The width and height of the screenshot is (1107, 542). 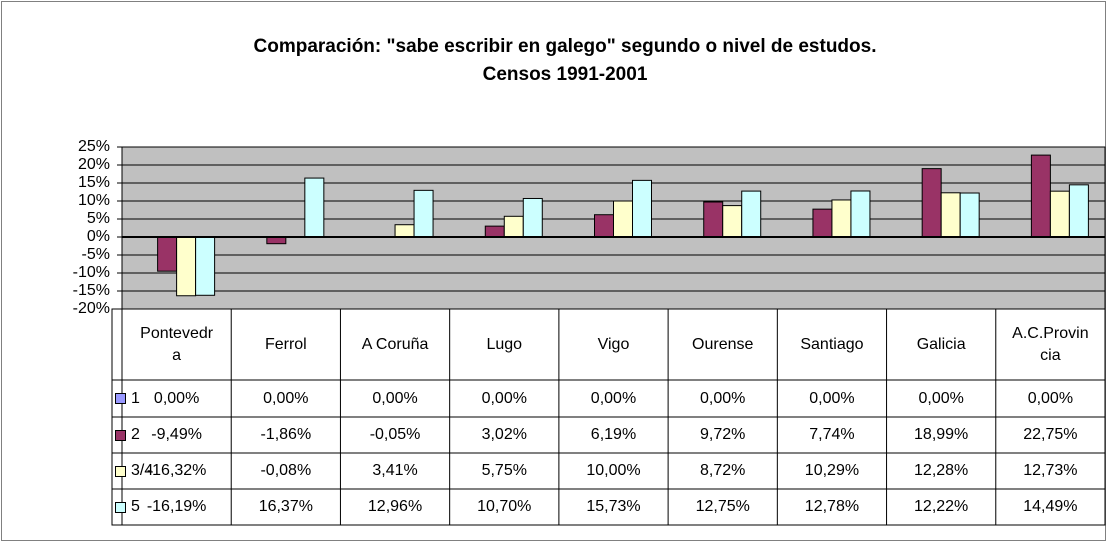 I want to click on data-label-text: -16,19%, so click(x=176, y=506).